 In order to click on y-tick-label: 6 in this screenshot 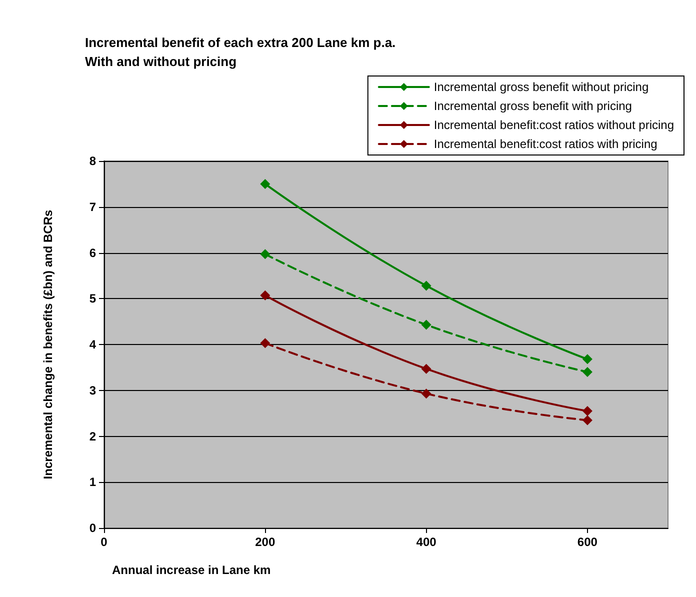, I will do `click(92, 253)`.